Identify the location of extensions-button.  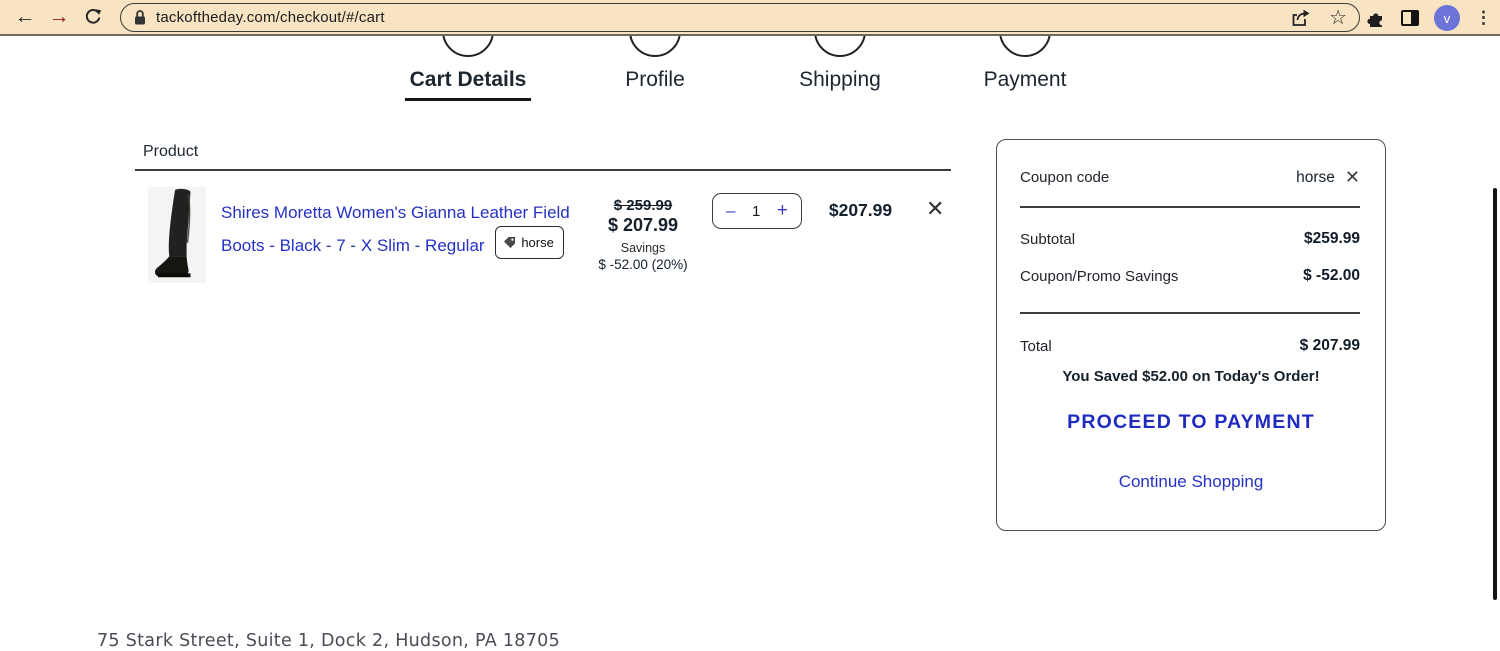
(1376, 18).